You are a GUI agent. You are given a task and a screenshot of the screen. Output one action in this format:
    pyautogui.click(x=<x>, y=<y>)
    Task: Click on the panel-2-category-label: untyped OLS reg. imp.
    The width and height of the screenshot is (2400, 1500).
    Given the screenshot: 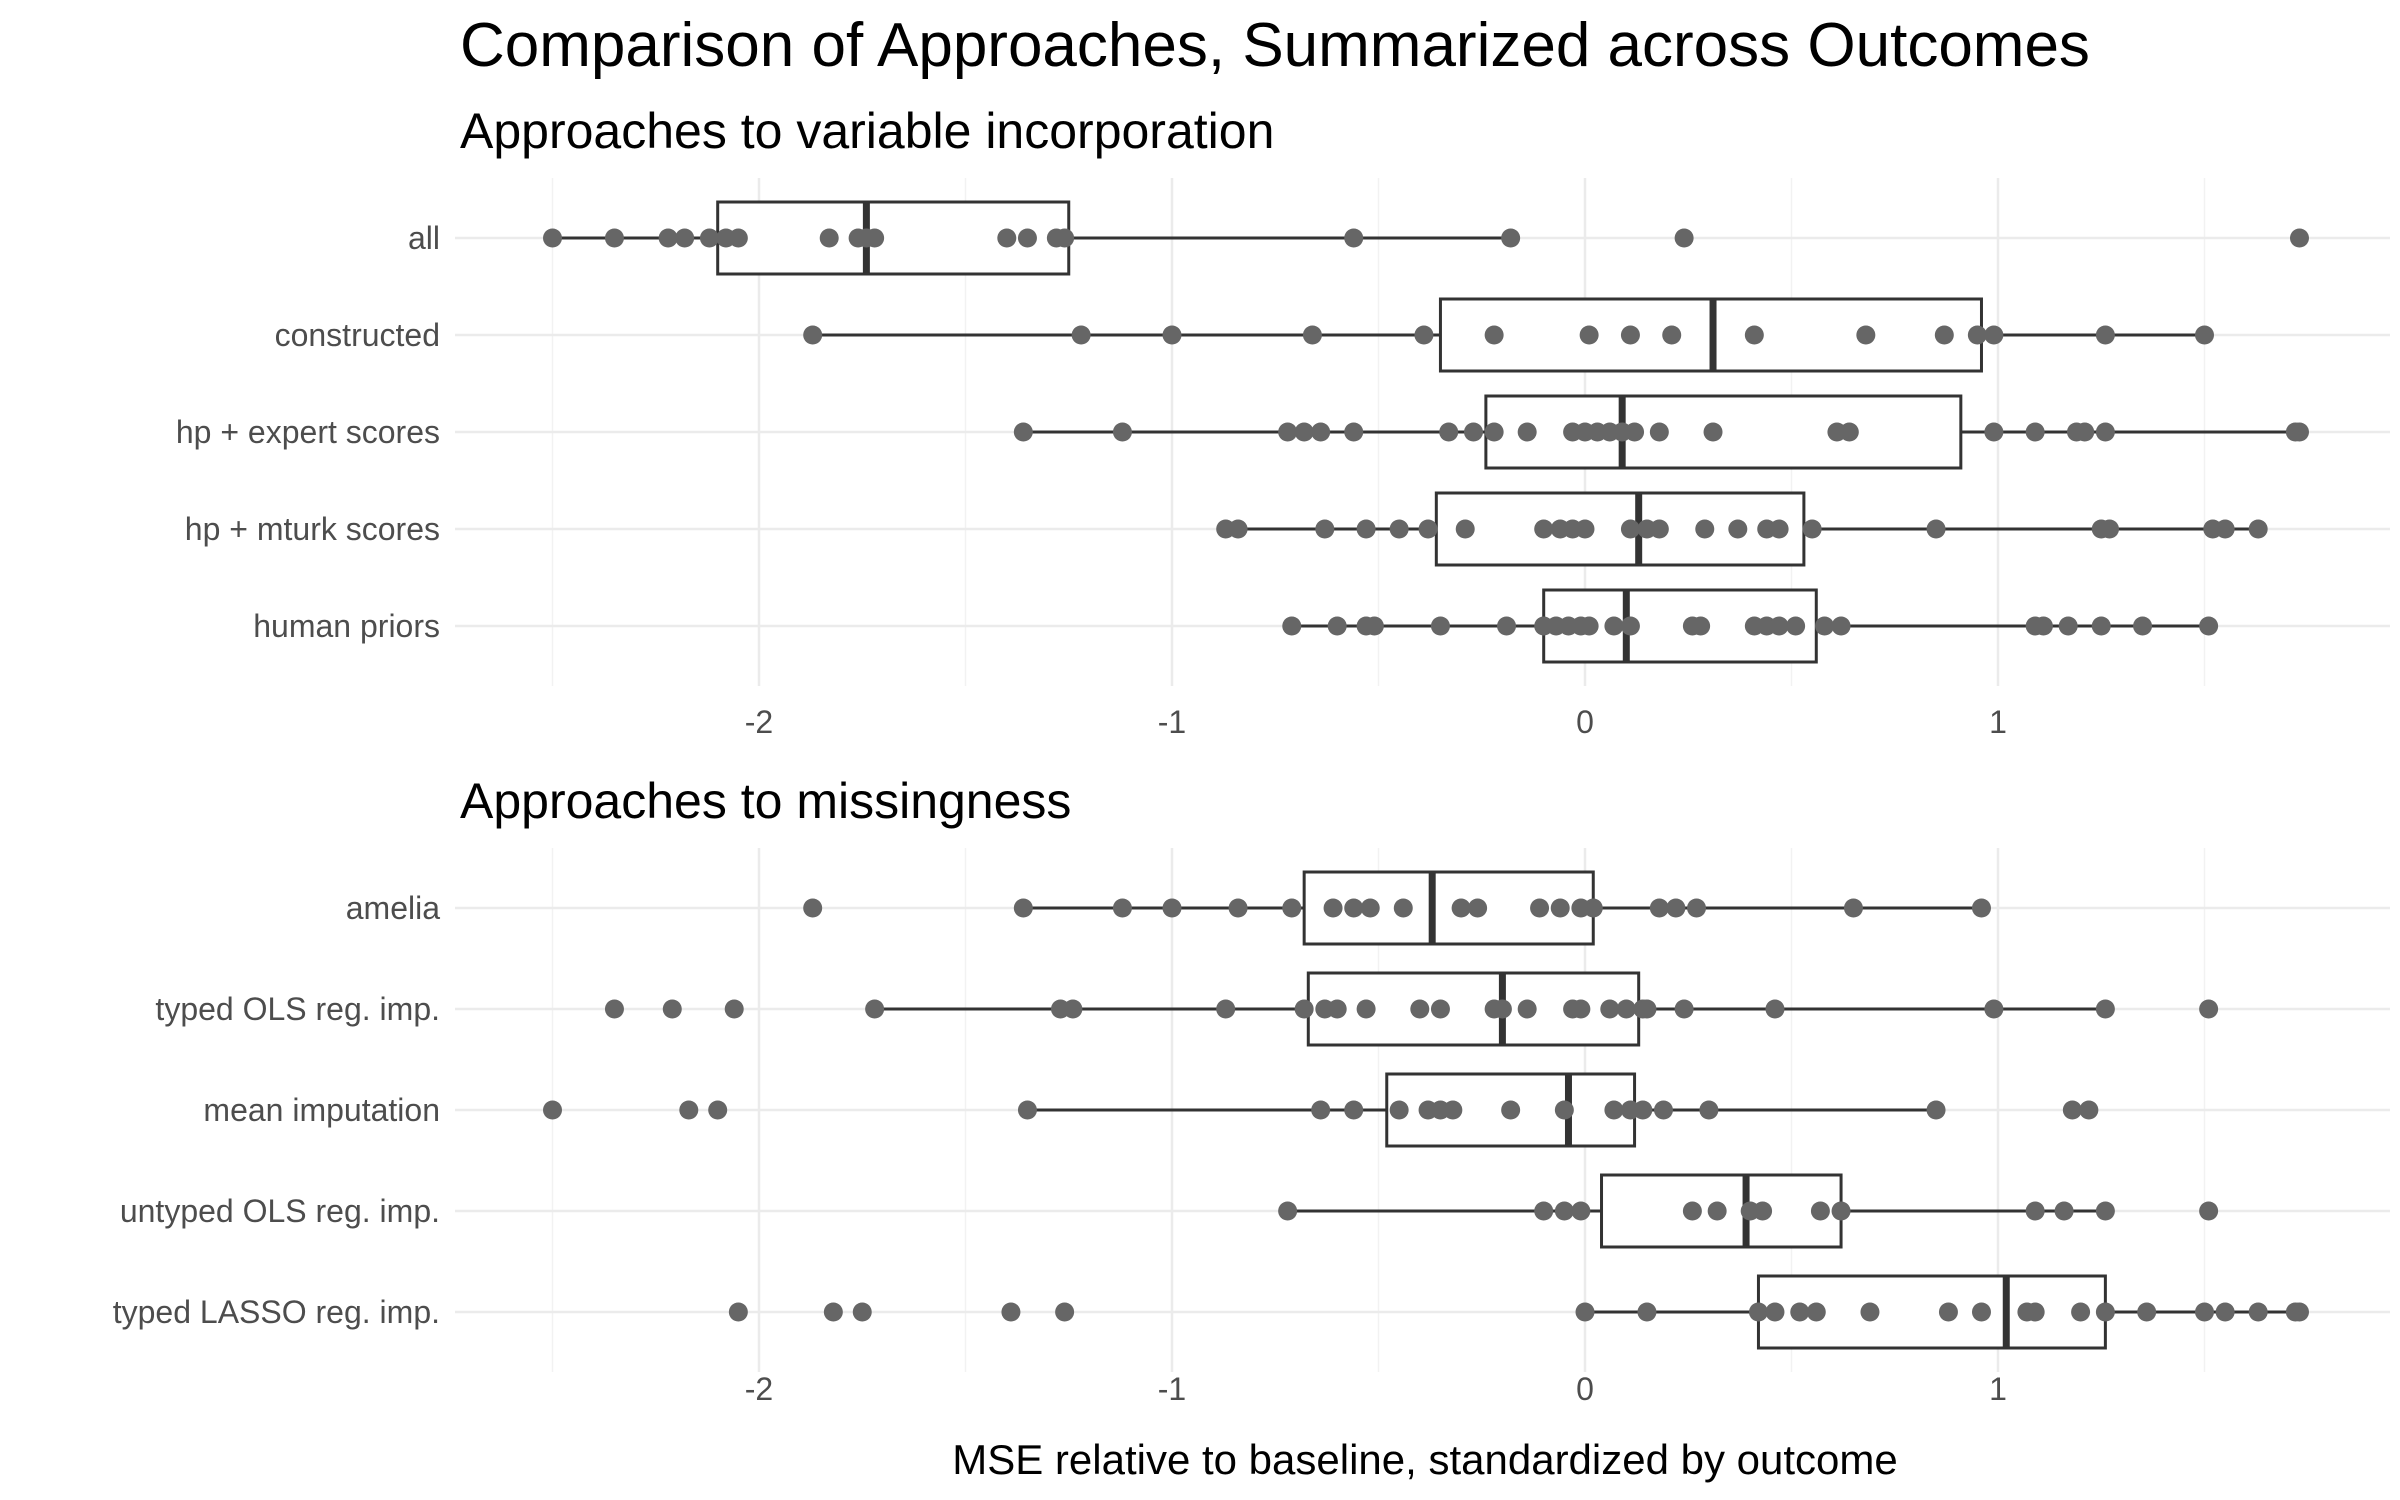 What is the action you would take?
    pyautogui.click(x=280, y=1211)
    